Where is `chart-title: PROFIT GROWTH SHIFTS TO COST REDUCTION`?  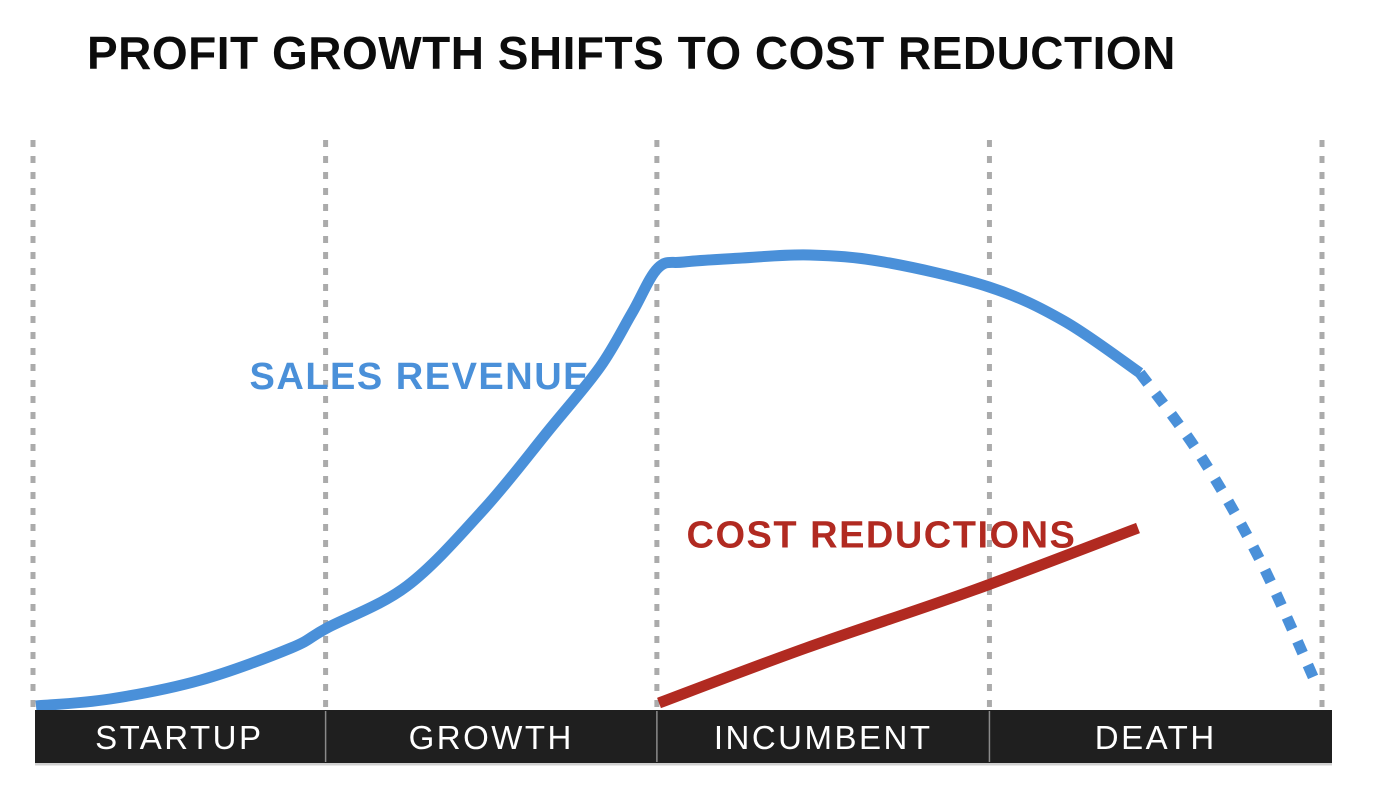 chart-title: PROFIT GROWTH SHIFTS TO COST REDUCTION is located at coordinates (631, 53).